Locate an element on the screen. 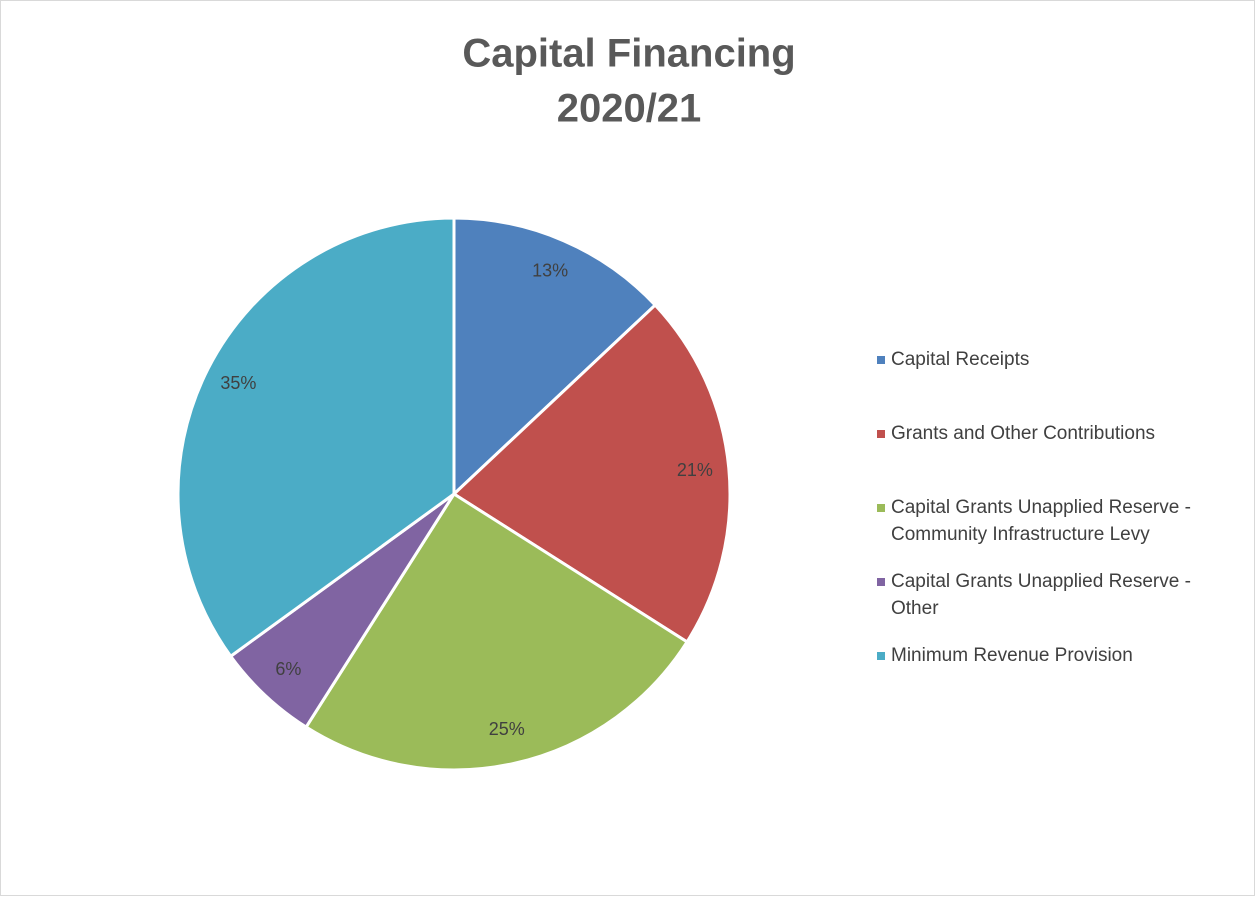 The image size is (1255, 897). data-label: 21% is located at coordinates (695, 470).